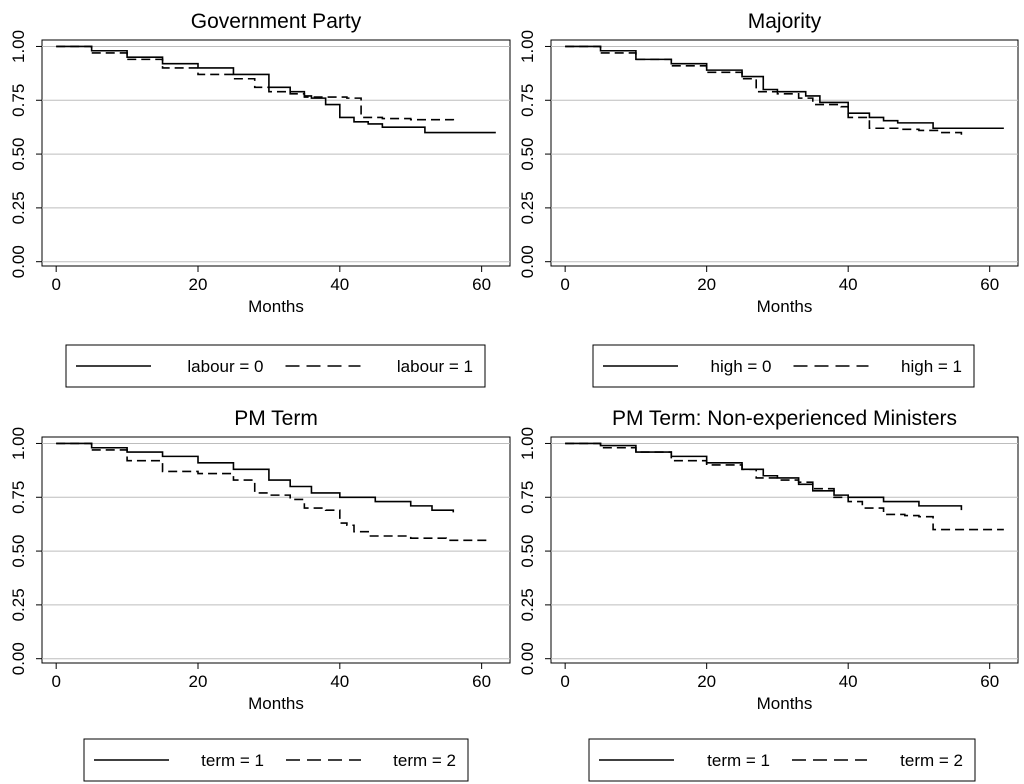 The image size is (1024, 784). I want to click on chart-title: PM Term, so click(276, 418).